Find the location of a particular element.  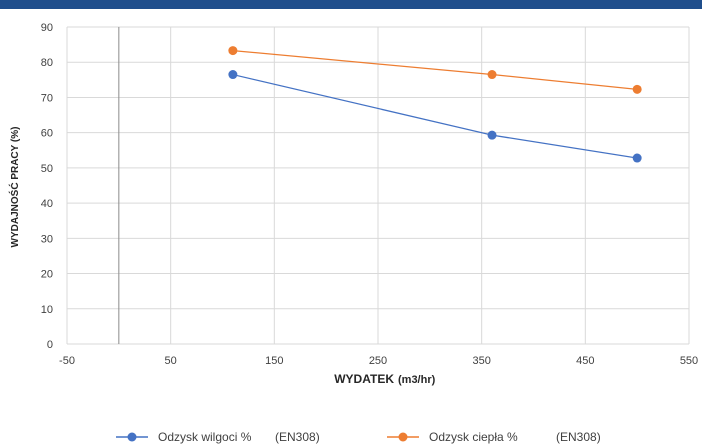

y-tick-label: 30 is located at coordinates (47, 239).